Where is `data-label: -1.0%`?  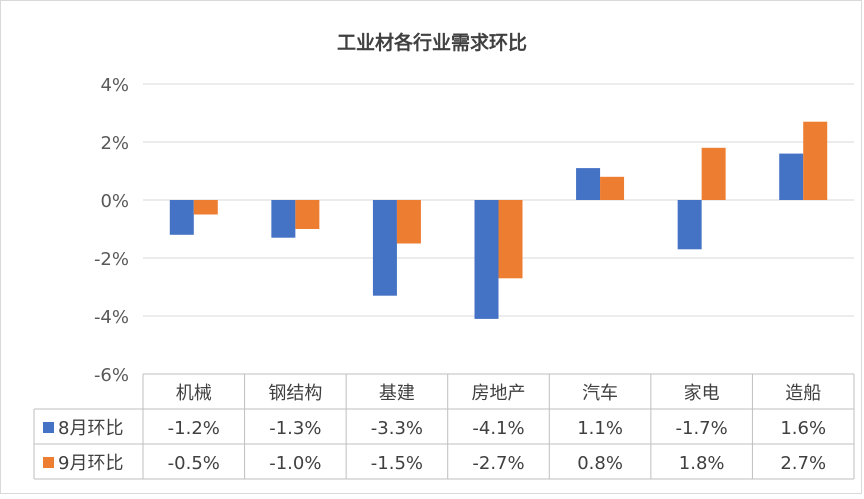 data-label: -1.0% is located at coordinates (295, 463).